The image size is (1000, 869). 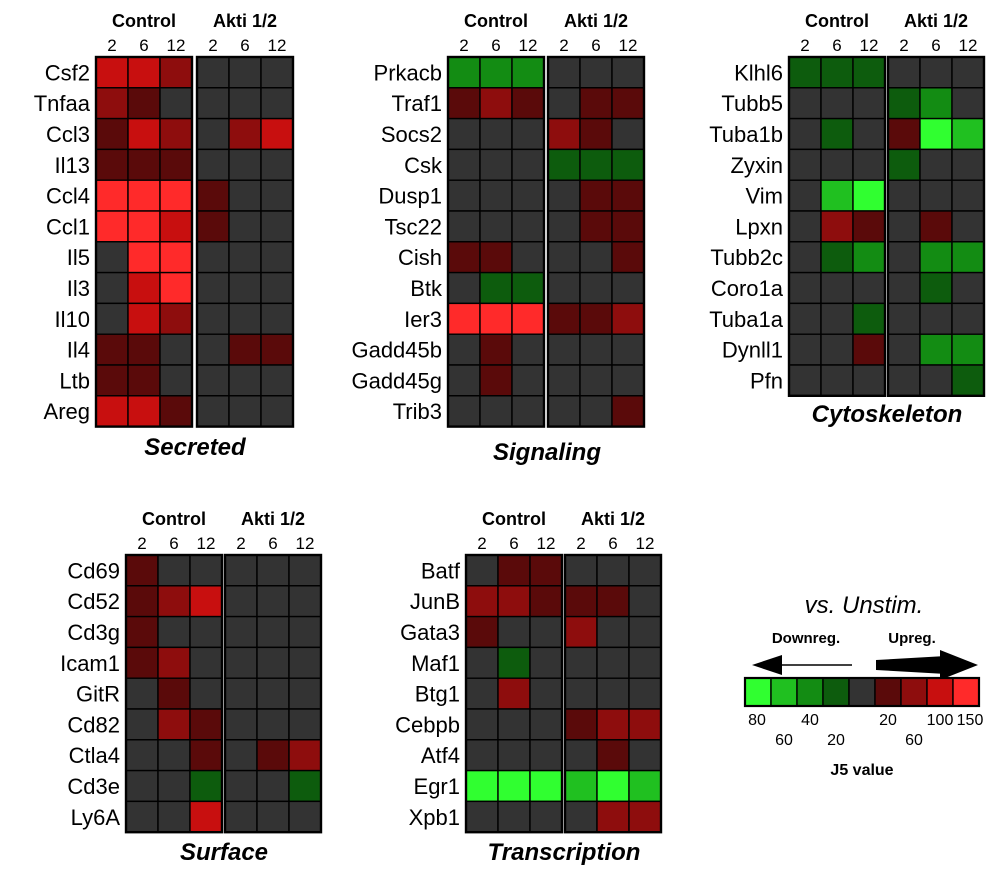 I want to click on gene-label: Ctla4, so click(x=94, y=755).